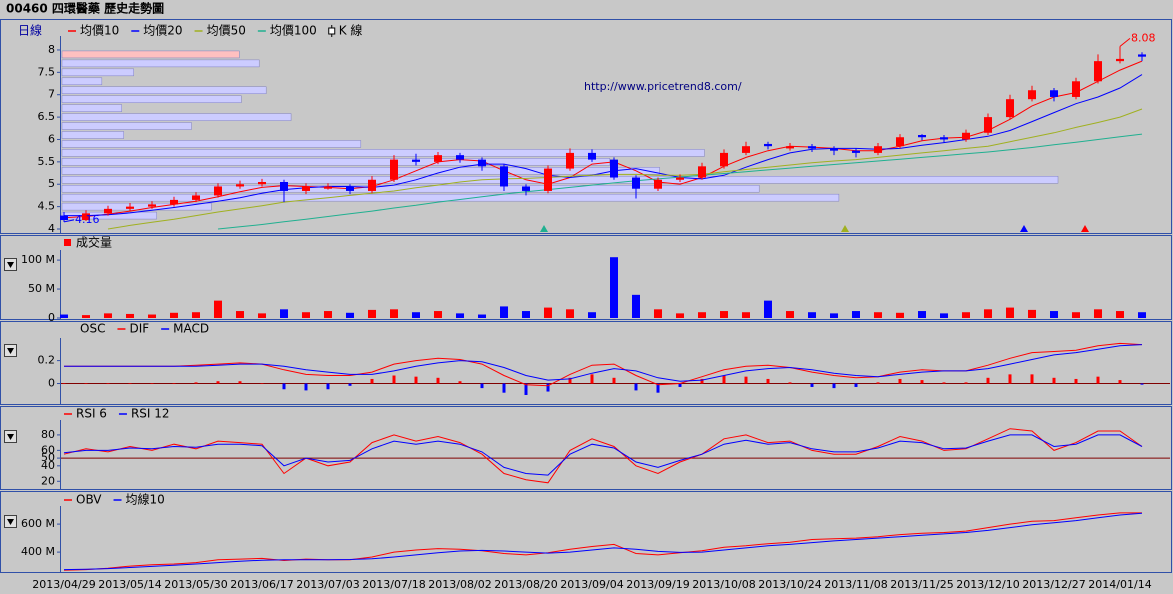 Image resolution: width=1173 pixels, height=594 pixels. What do you see at coordinates (48, 480) in the screenshot?
I see `y-tick-label: 20` at bounding box center [48, 480].